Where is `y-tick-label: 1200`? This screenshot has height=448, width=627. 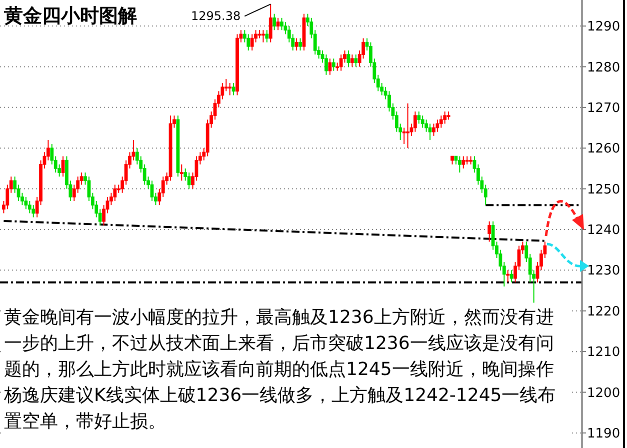
y-tick-label: 1200 is located at coordinates (603, 393).